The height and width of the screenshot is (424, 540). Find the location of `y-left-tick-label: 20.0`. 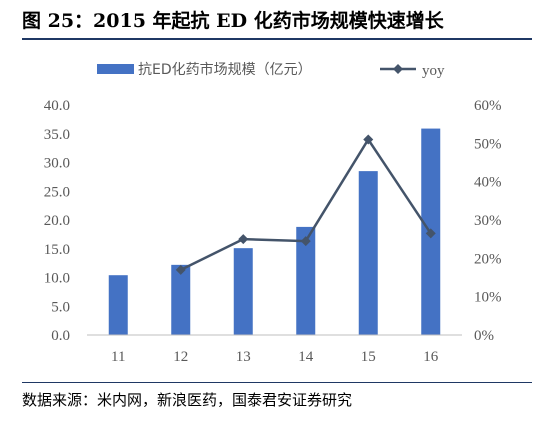

y-left-tick-label: 20.0 is located at coordinates (57, 221).